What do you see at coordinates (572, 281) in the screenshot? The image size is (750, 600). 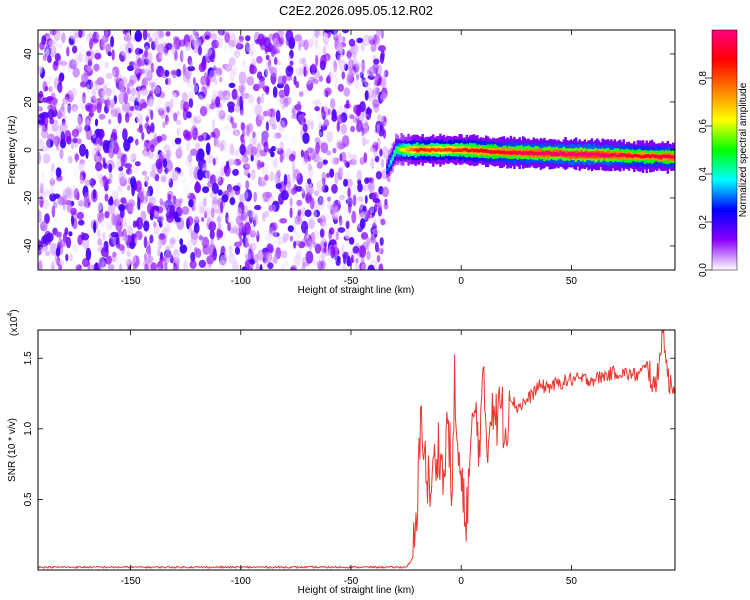 I see `heatmap-x-tick-label-4: 50` at bounding box center [572, 281].